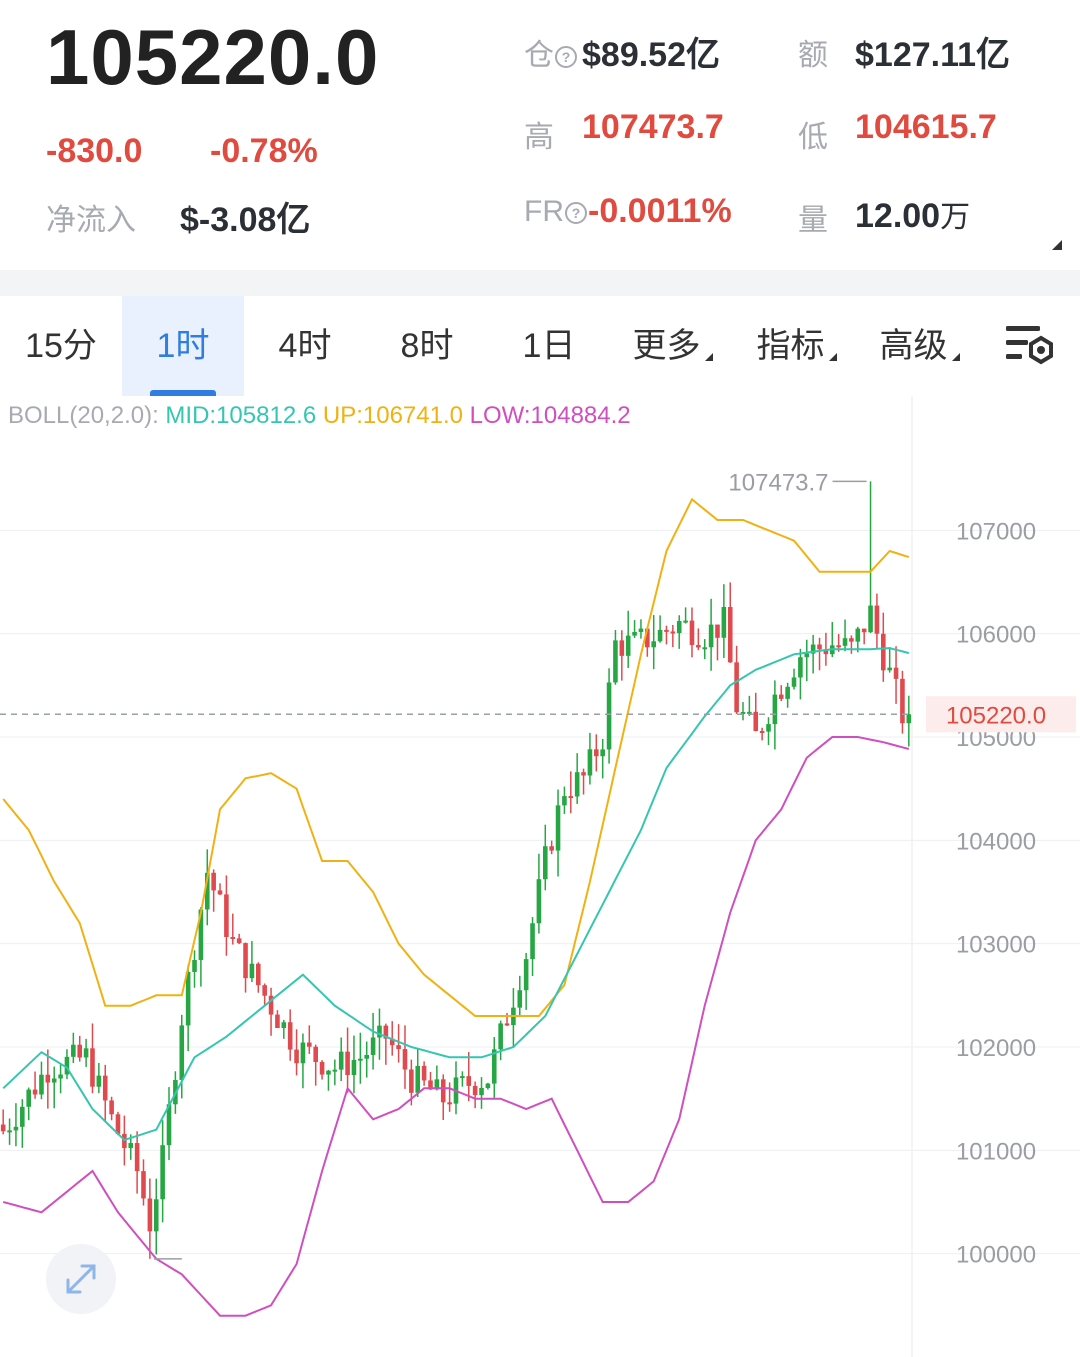  I want to click on y-axis-tick-label: 100000, so click(996, 1255).